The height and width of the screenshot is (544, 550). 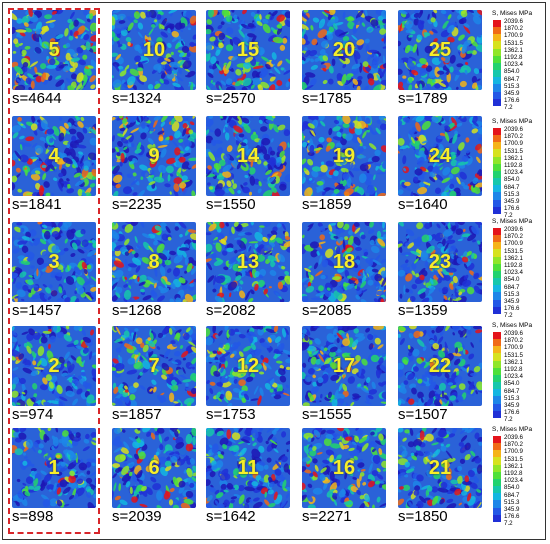 I want to click on panel-number-label: 1, so click(x=54, y=467).